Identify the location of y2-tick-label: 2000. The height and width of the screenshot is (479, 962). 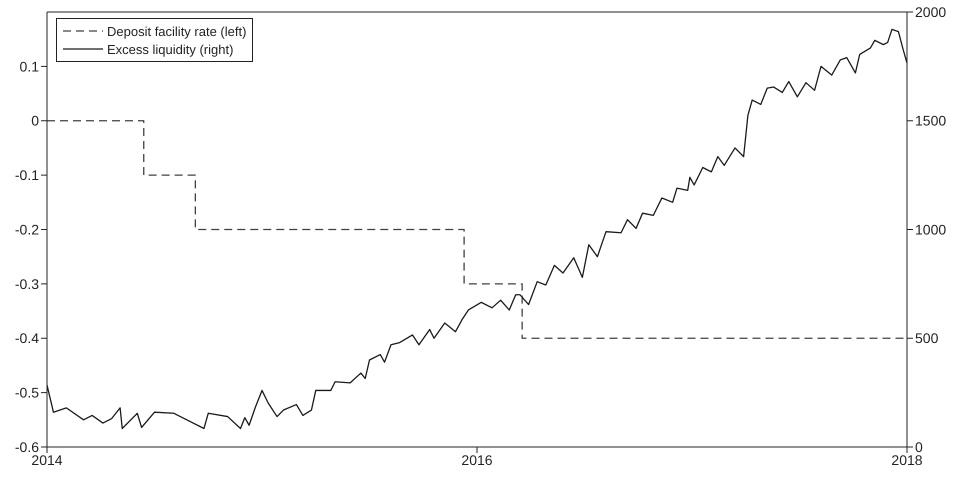
(930, 12).